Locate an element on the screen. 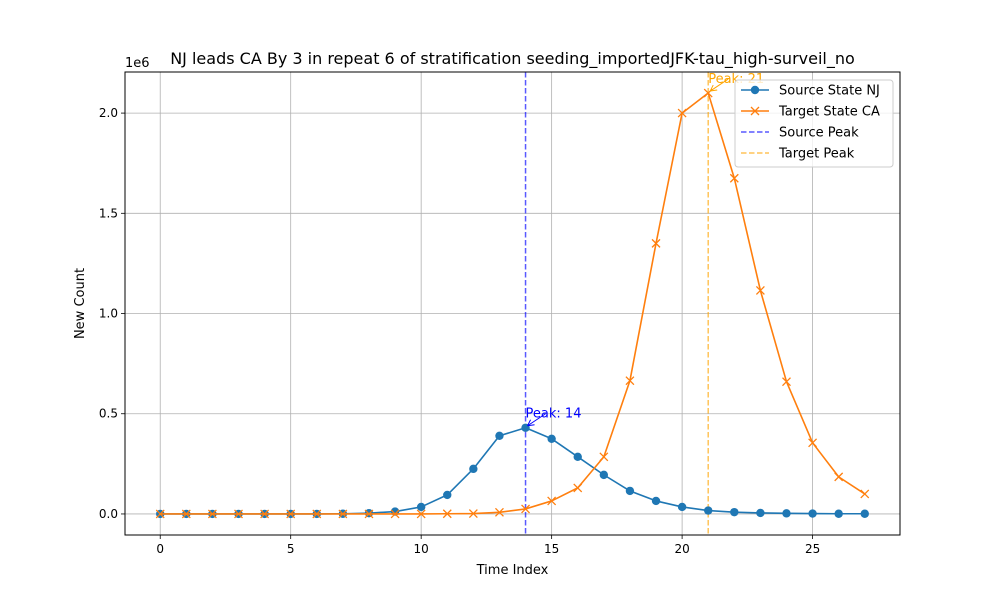 The width and height of the screenshot is (1000, 600). legend-item: Source State NJ is located at coordinates (810, 91).